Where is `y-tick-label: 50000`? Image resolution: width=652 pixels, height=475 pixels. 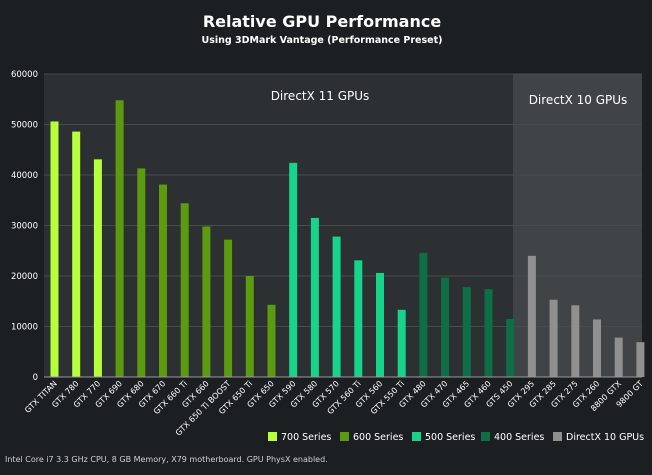
y-tick-label: 50000 is located at coordinates (24, 126).